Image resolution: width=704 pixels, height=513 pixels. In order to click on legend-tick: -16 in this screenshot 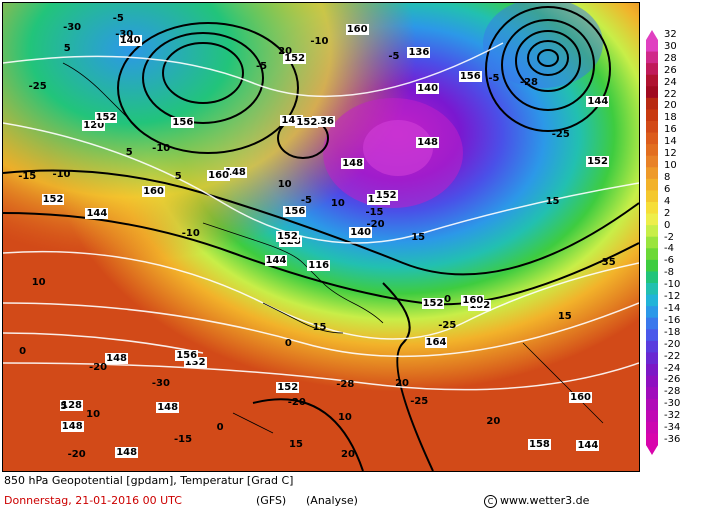, I will do `click(672, 320)`.